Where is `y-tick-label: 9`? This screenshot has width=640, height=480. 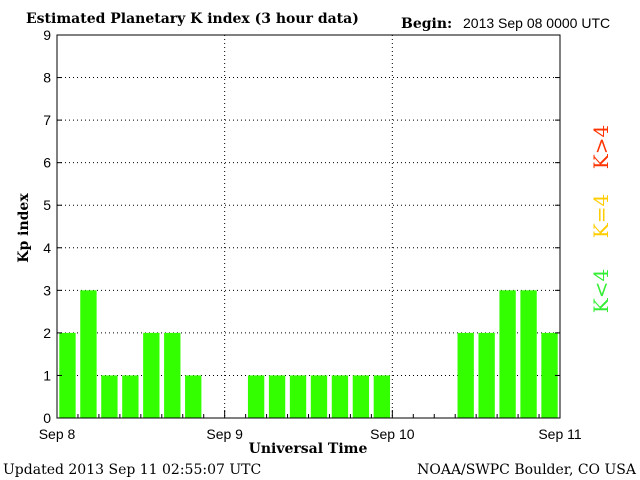
y-tick-label: 9 is located at coordinates (47, 35).